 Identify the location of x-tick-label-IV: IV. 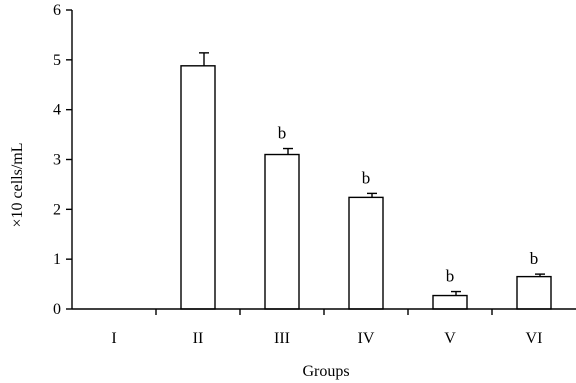
(366, 338).